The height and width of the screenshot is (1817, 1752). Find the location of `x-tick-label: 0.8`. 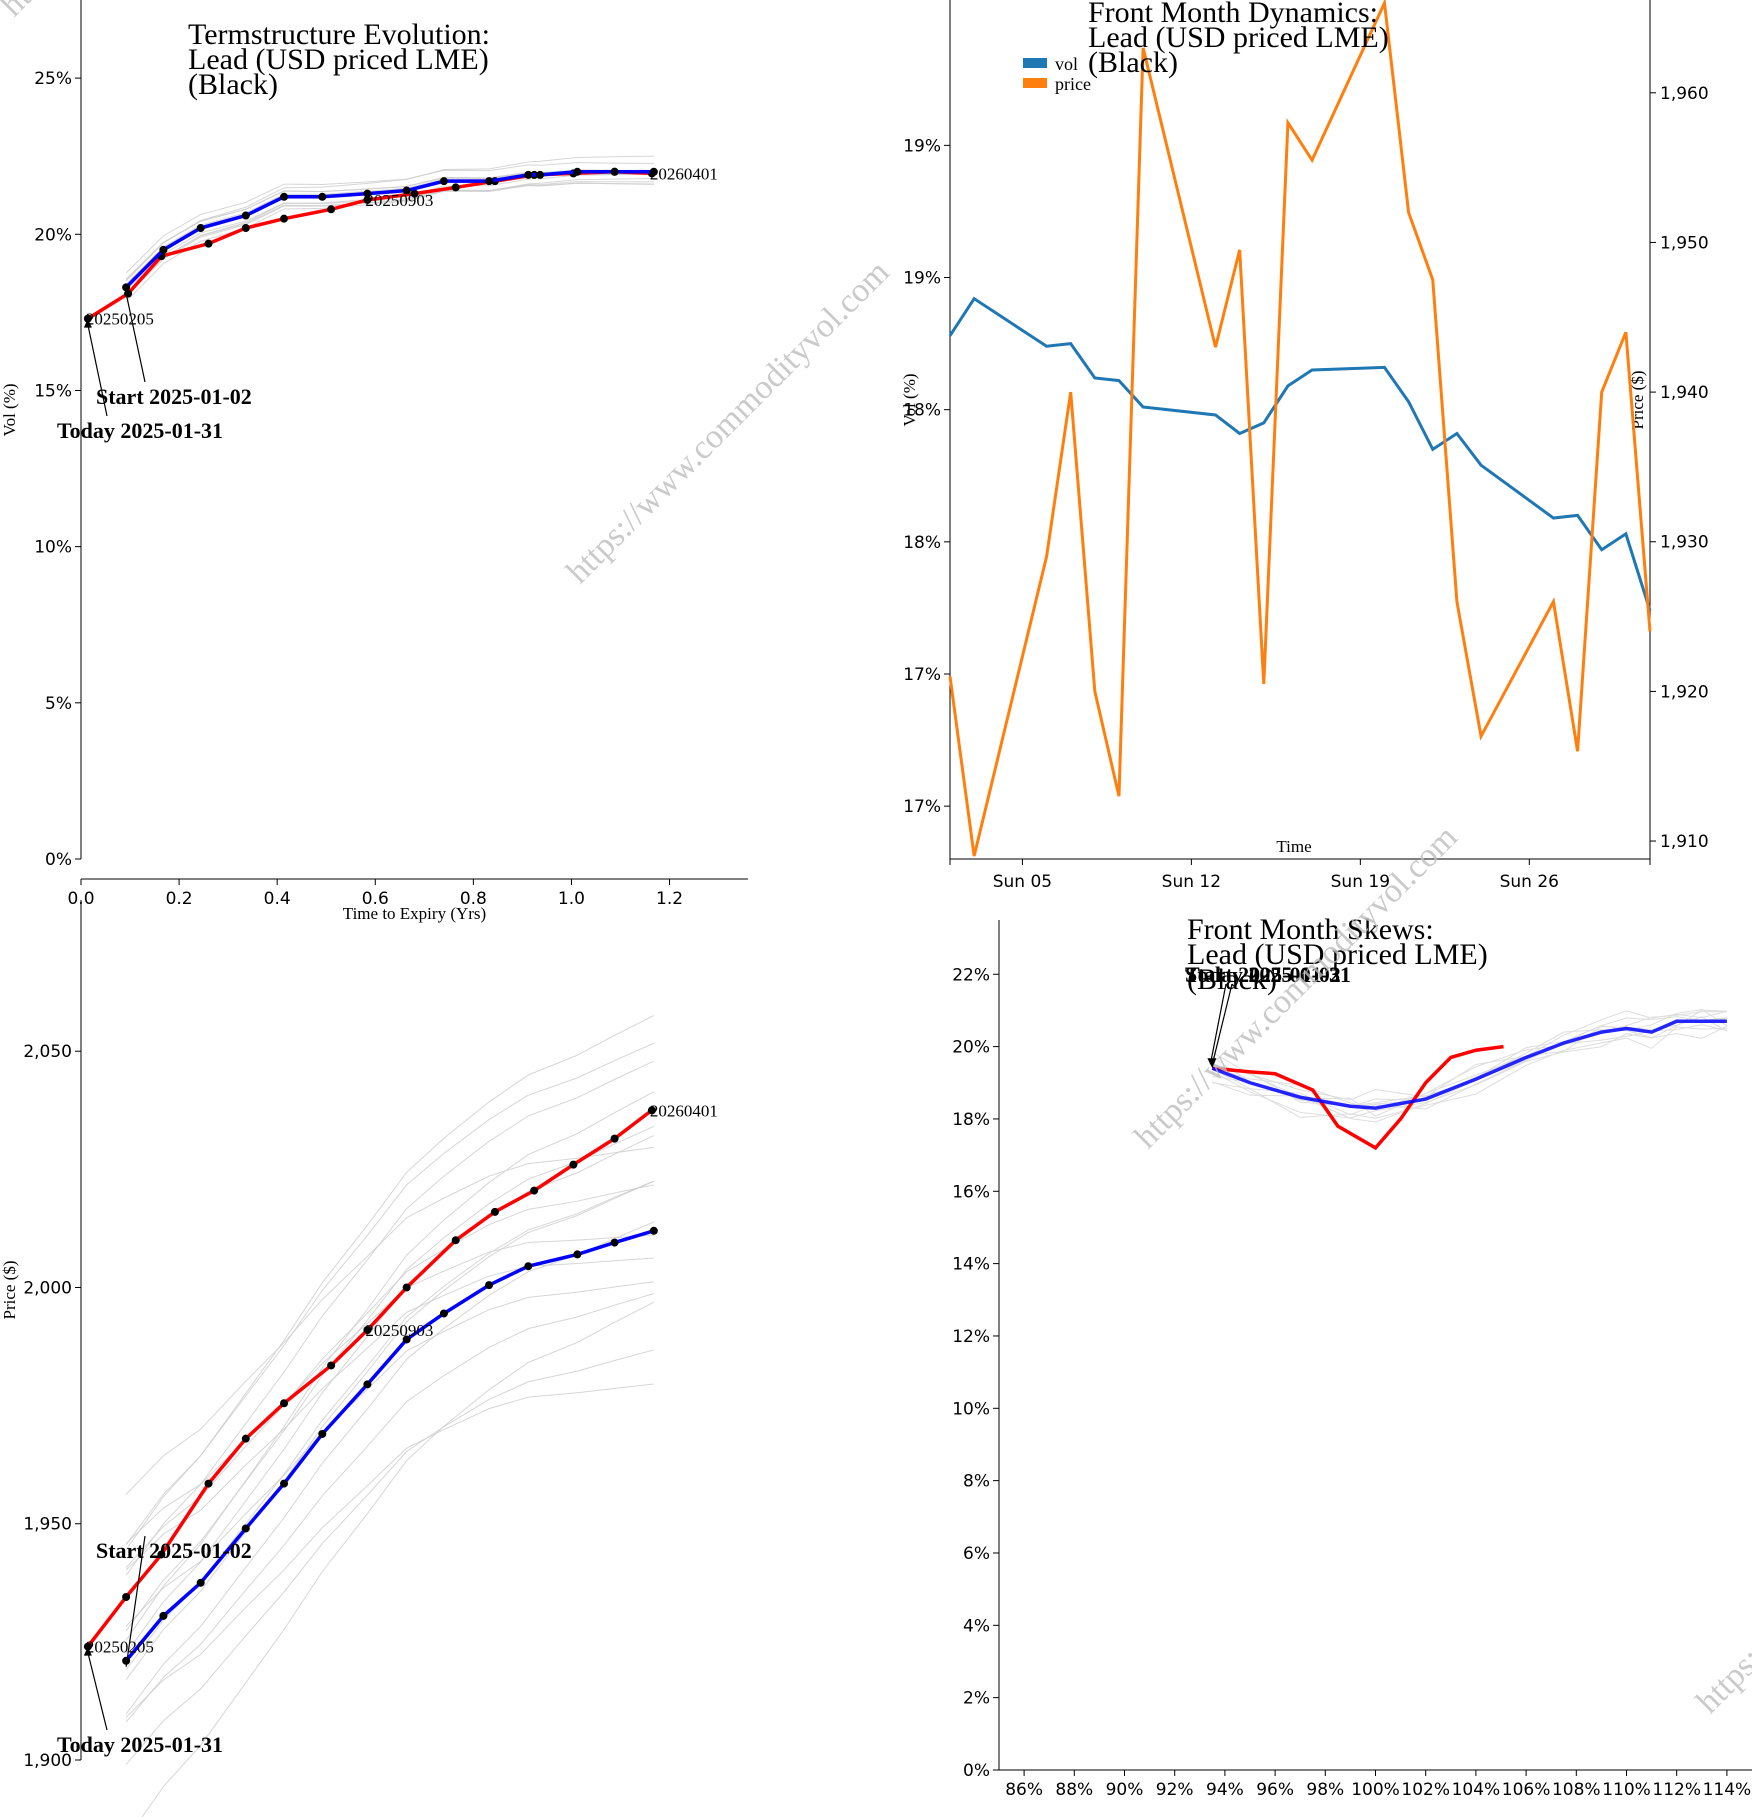

x-tick-label: 0.8 is located at coordinates (473, 899).